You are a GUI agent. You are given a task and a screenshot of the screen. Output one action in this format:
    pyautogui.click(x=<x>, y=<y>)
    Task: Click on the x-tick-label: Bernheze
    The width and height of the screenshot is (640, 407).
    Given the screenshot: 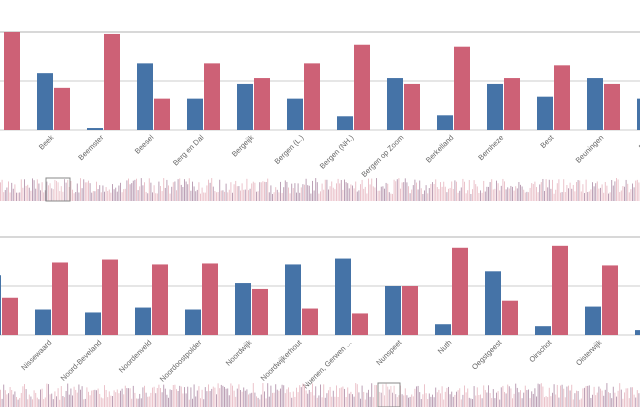 What is the action you would take?
    pyautogui.click(x=490, y=147)
    